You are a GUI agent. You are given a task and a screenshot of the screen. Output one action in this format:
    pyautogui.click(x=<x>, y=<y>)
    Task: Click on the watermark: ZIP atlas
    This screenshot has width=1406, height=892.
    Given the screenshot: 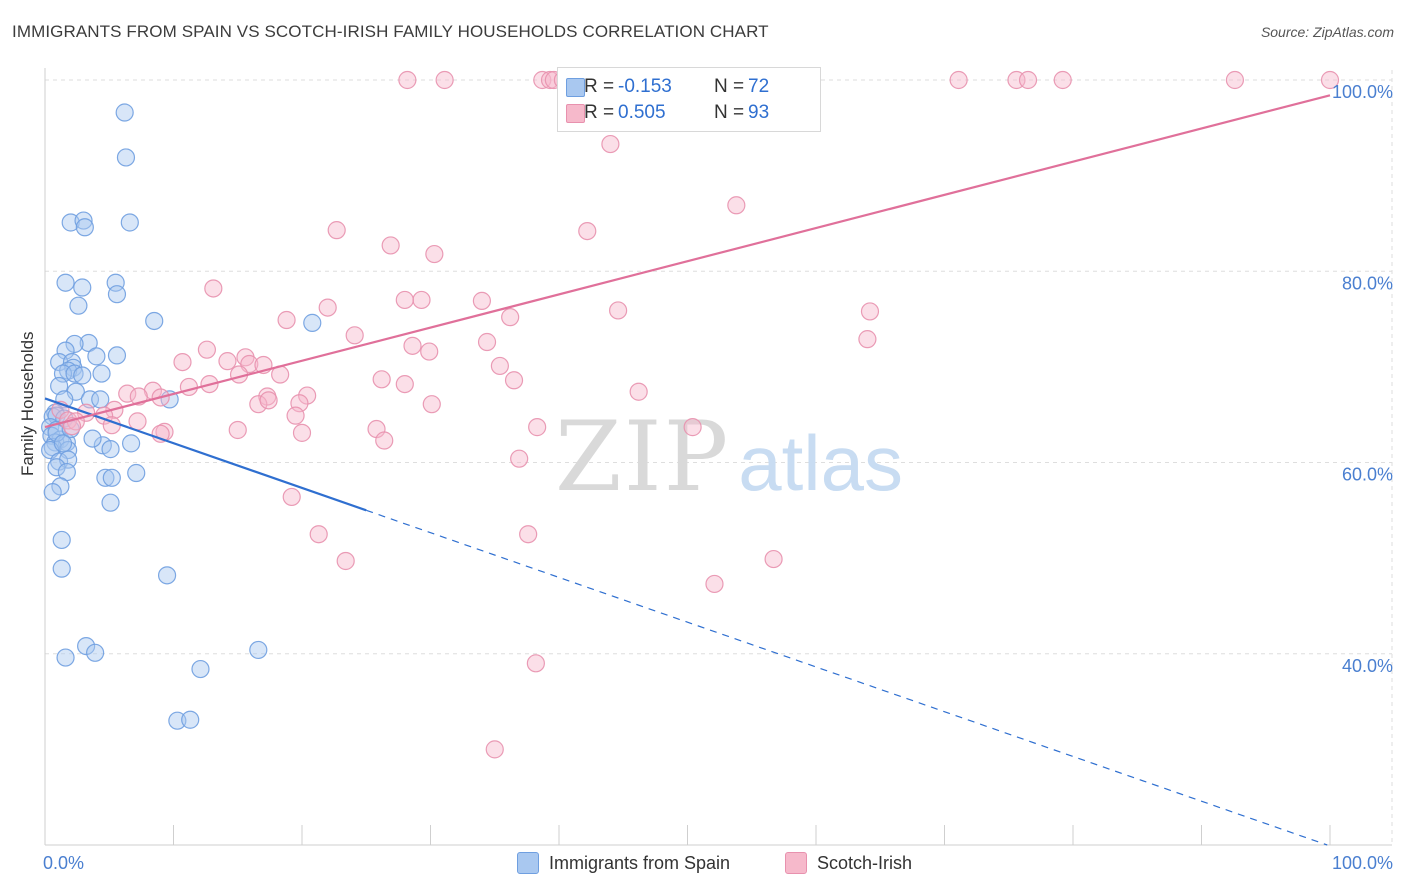 What is the action you would take?
    pyautogui.click(x=729, y=457)
    